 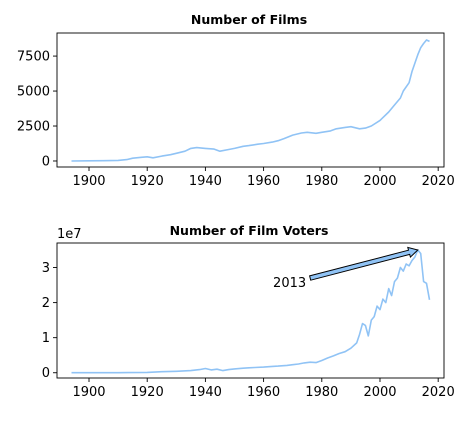 What do you see at coordinates (147, 181) in the screenshot?
I see `films-x-tick-label: 1920` at bounding box center [147, 181].